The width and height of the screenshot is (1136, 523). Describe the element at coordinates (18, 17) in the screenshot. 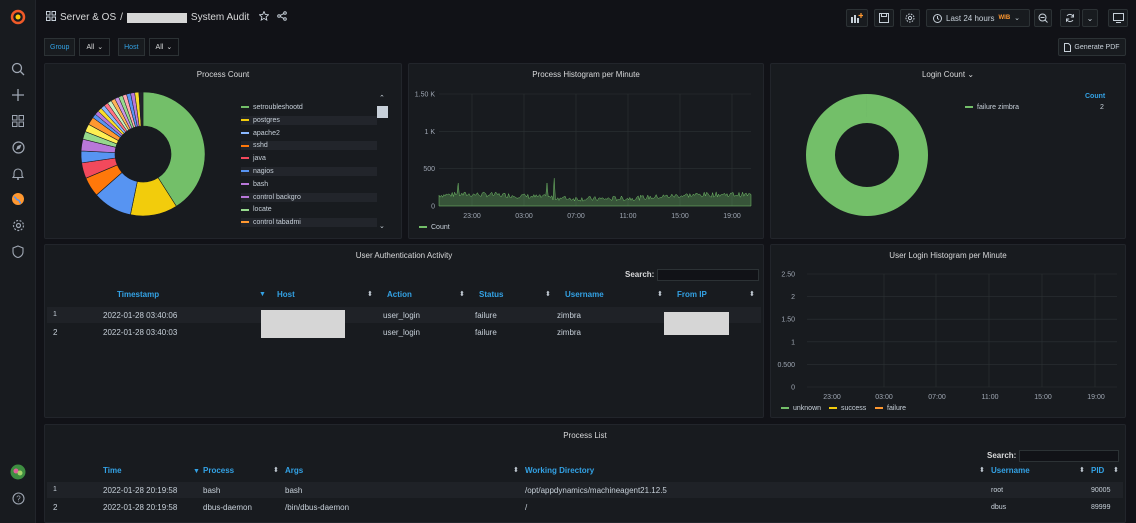

I see `grafana-logo-icon` at that location.